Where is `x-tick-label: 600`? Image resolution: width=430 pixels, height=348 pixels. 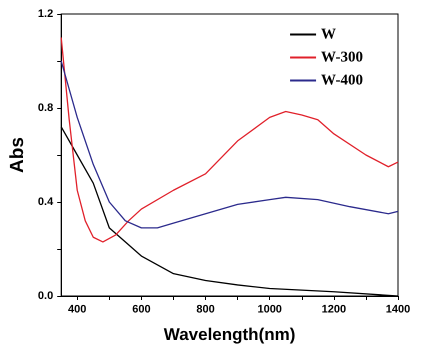
x-tick-label: 600 is located at coordinates (141, 310).